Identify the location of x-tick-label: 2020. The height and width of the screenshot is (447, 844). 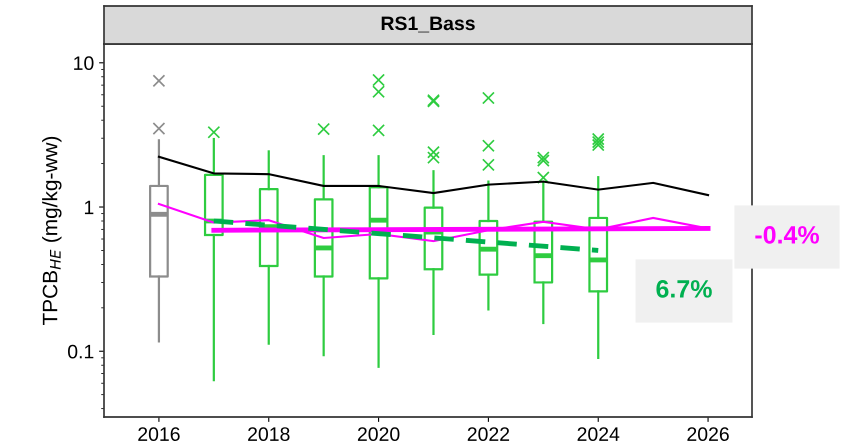
(379, 434).